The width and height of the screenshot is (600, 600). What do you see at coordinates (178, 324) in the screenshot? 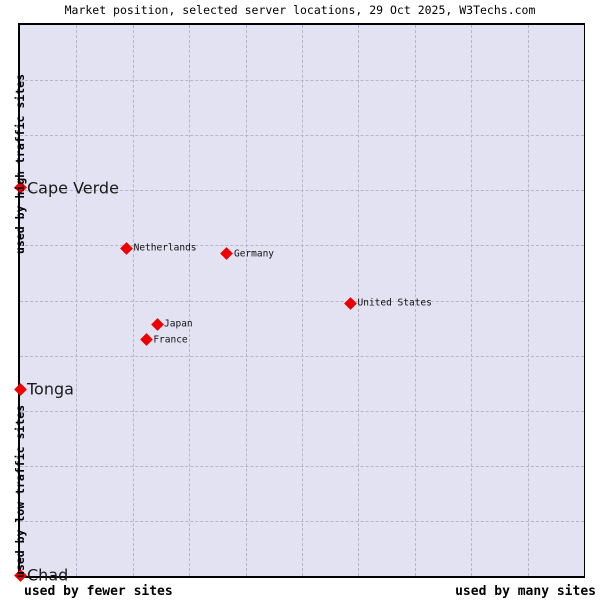
I see `data-point-label: Japan` at bounding box center [178, 324].